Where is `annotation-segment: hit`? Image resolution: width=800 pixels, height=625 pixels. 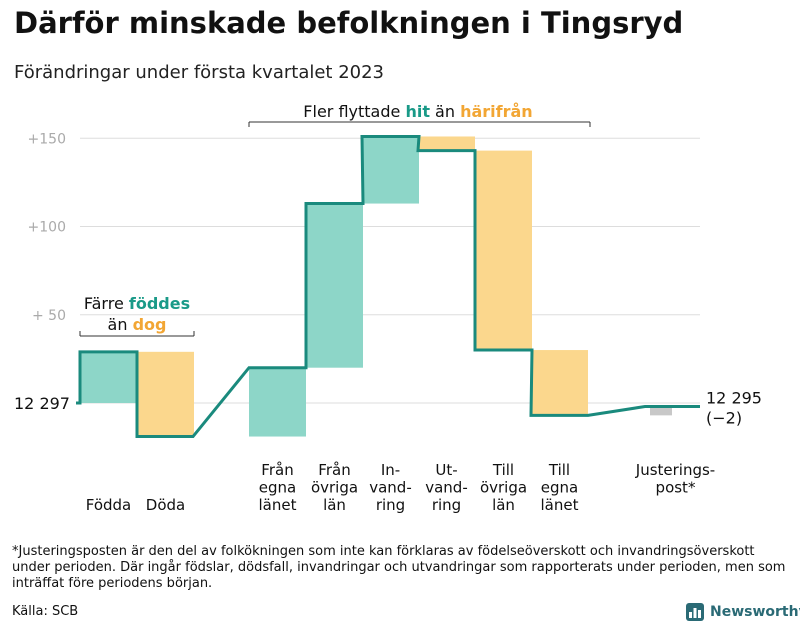
annotation-segment: hit is located at coordinates (417, 111).